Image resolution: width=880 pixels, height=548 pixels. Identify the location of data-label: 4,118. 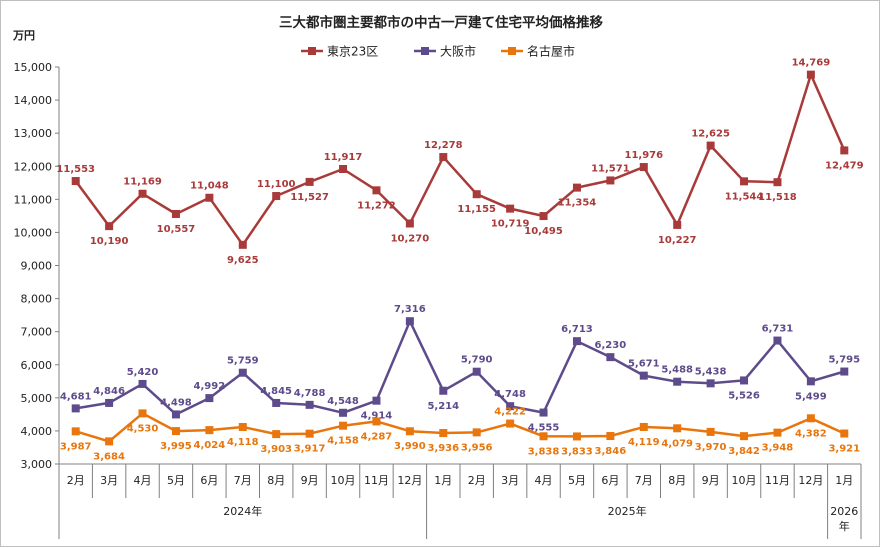
(243, 442).